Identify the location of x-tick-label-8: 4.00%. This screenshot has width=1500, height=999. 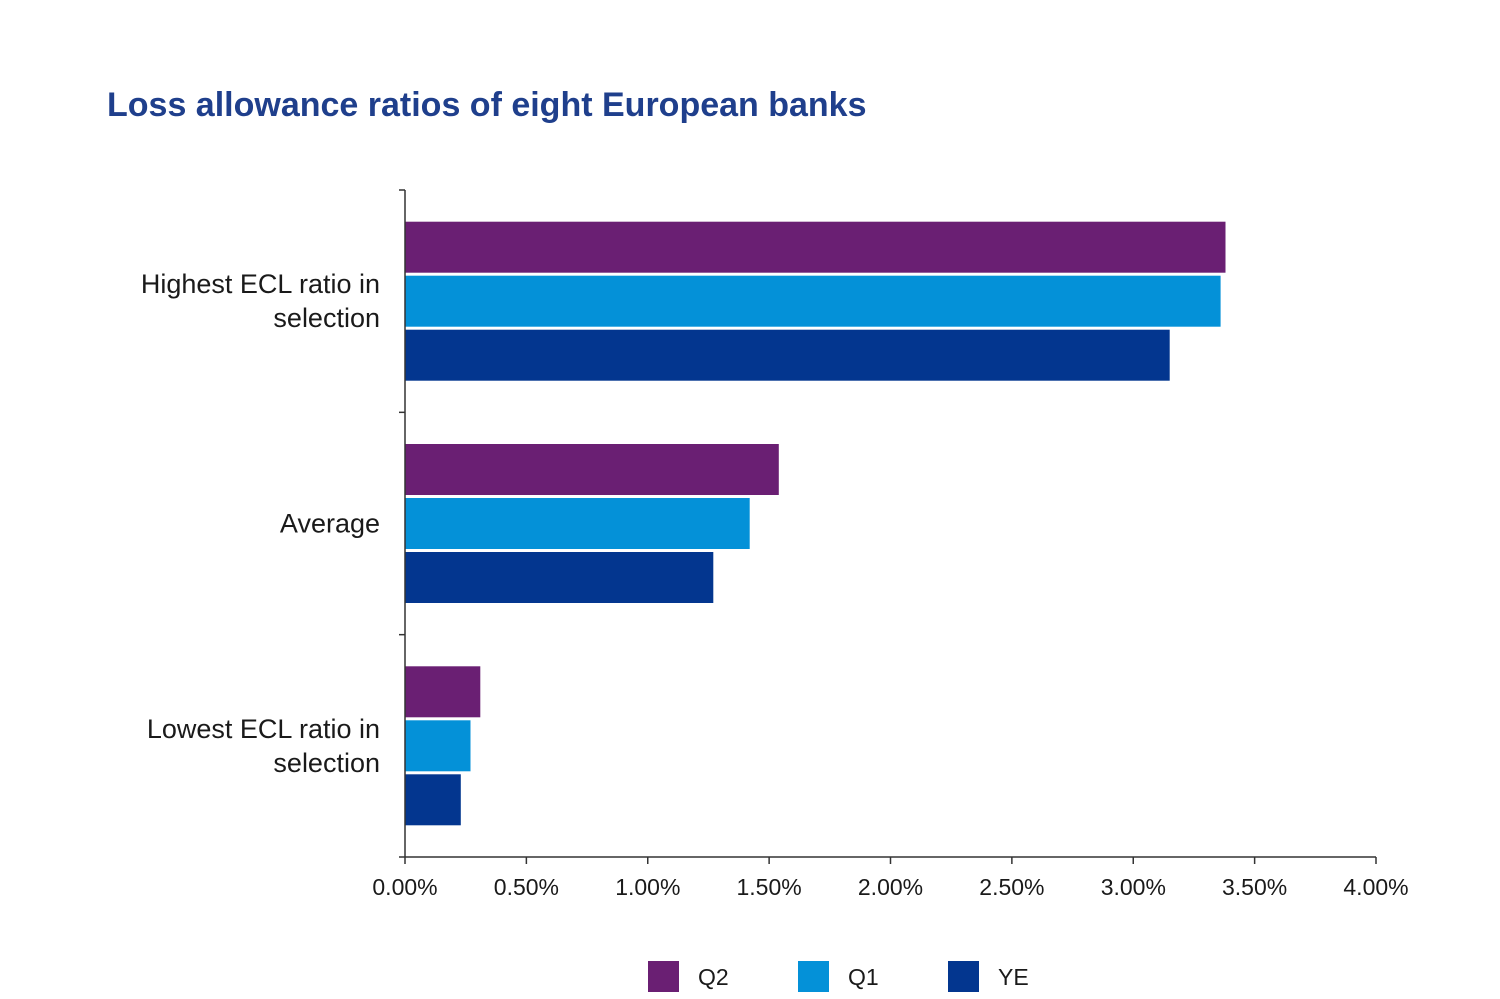
(1375, 887).